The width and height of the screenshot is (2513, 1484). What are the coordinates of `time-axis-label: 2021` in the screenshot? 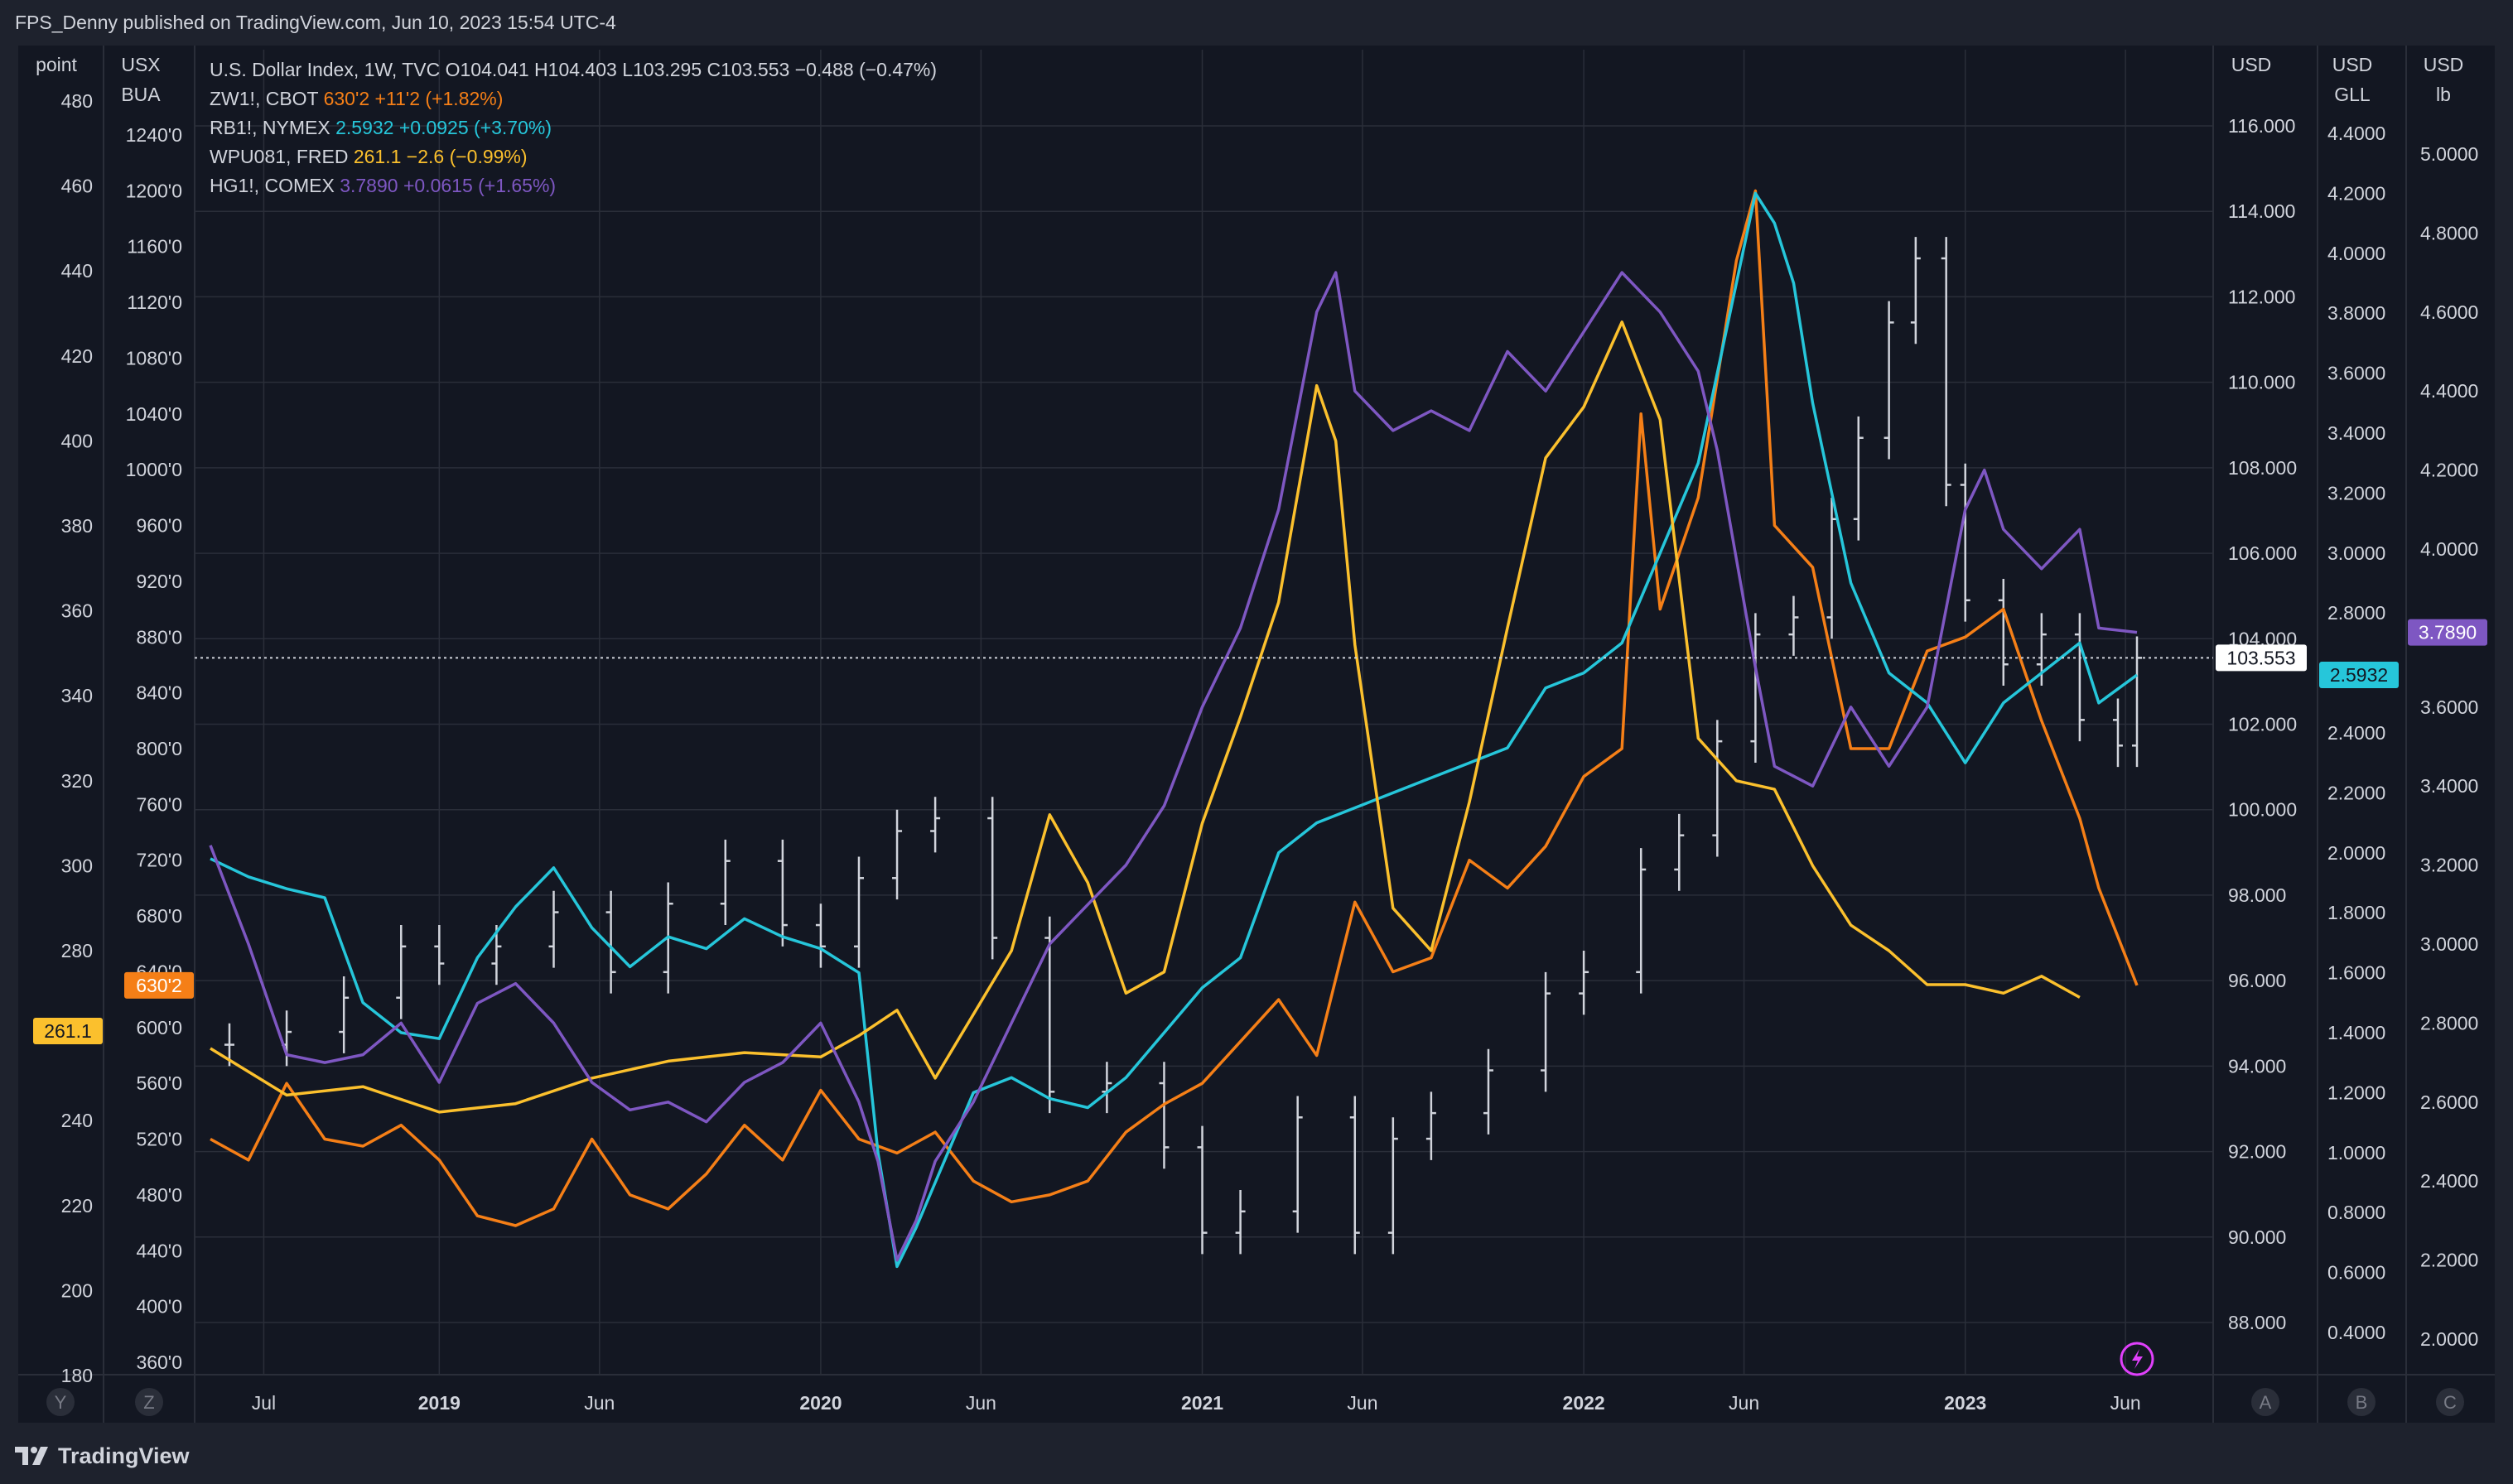 It's located at (1202, 1403).